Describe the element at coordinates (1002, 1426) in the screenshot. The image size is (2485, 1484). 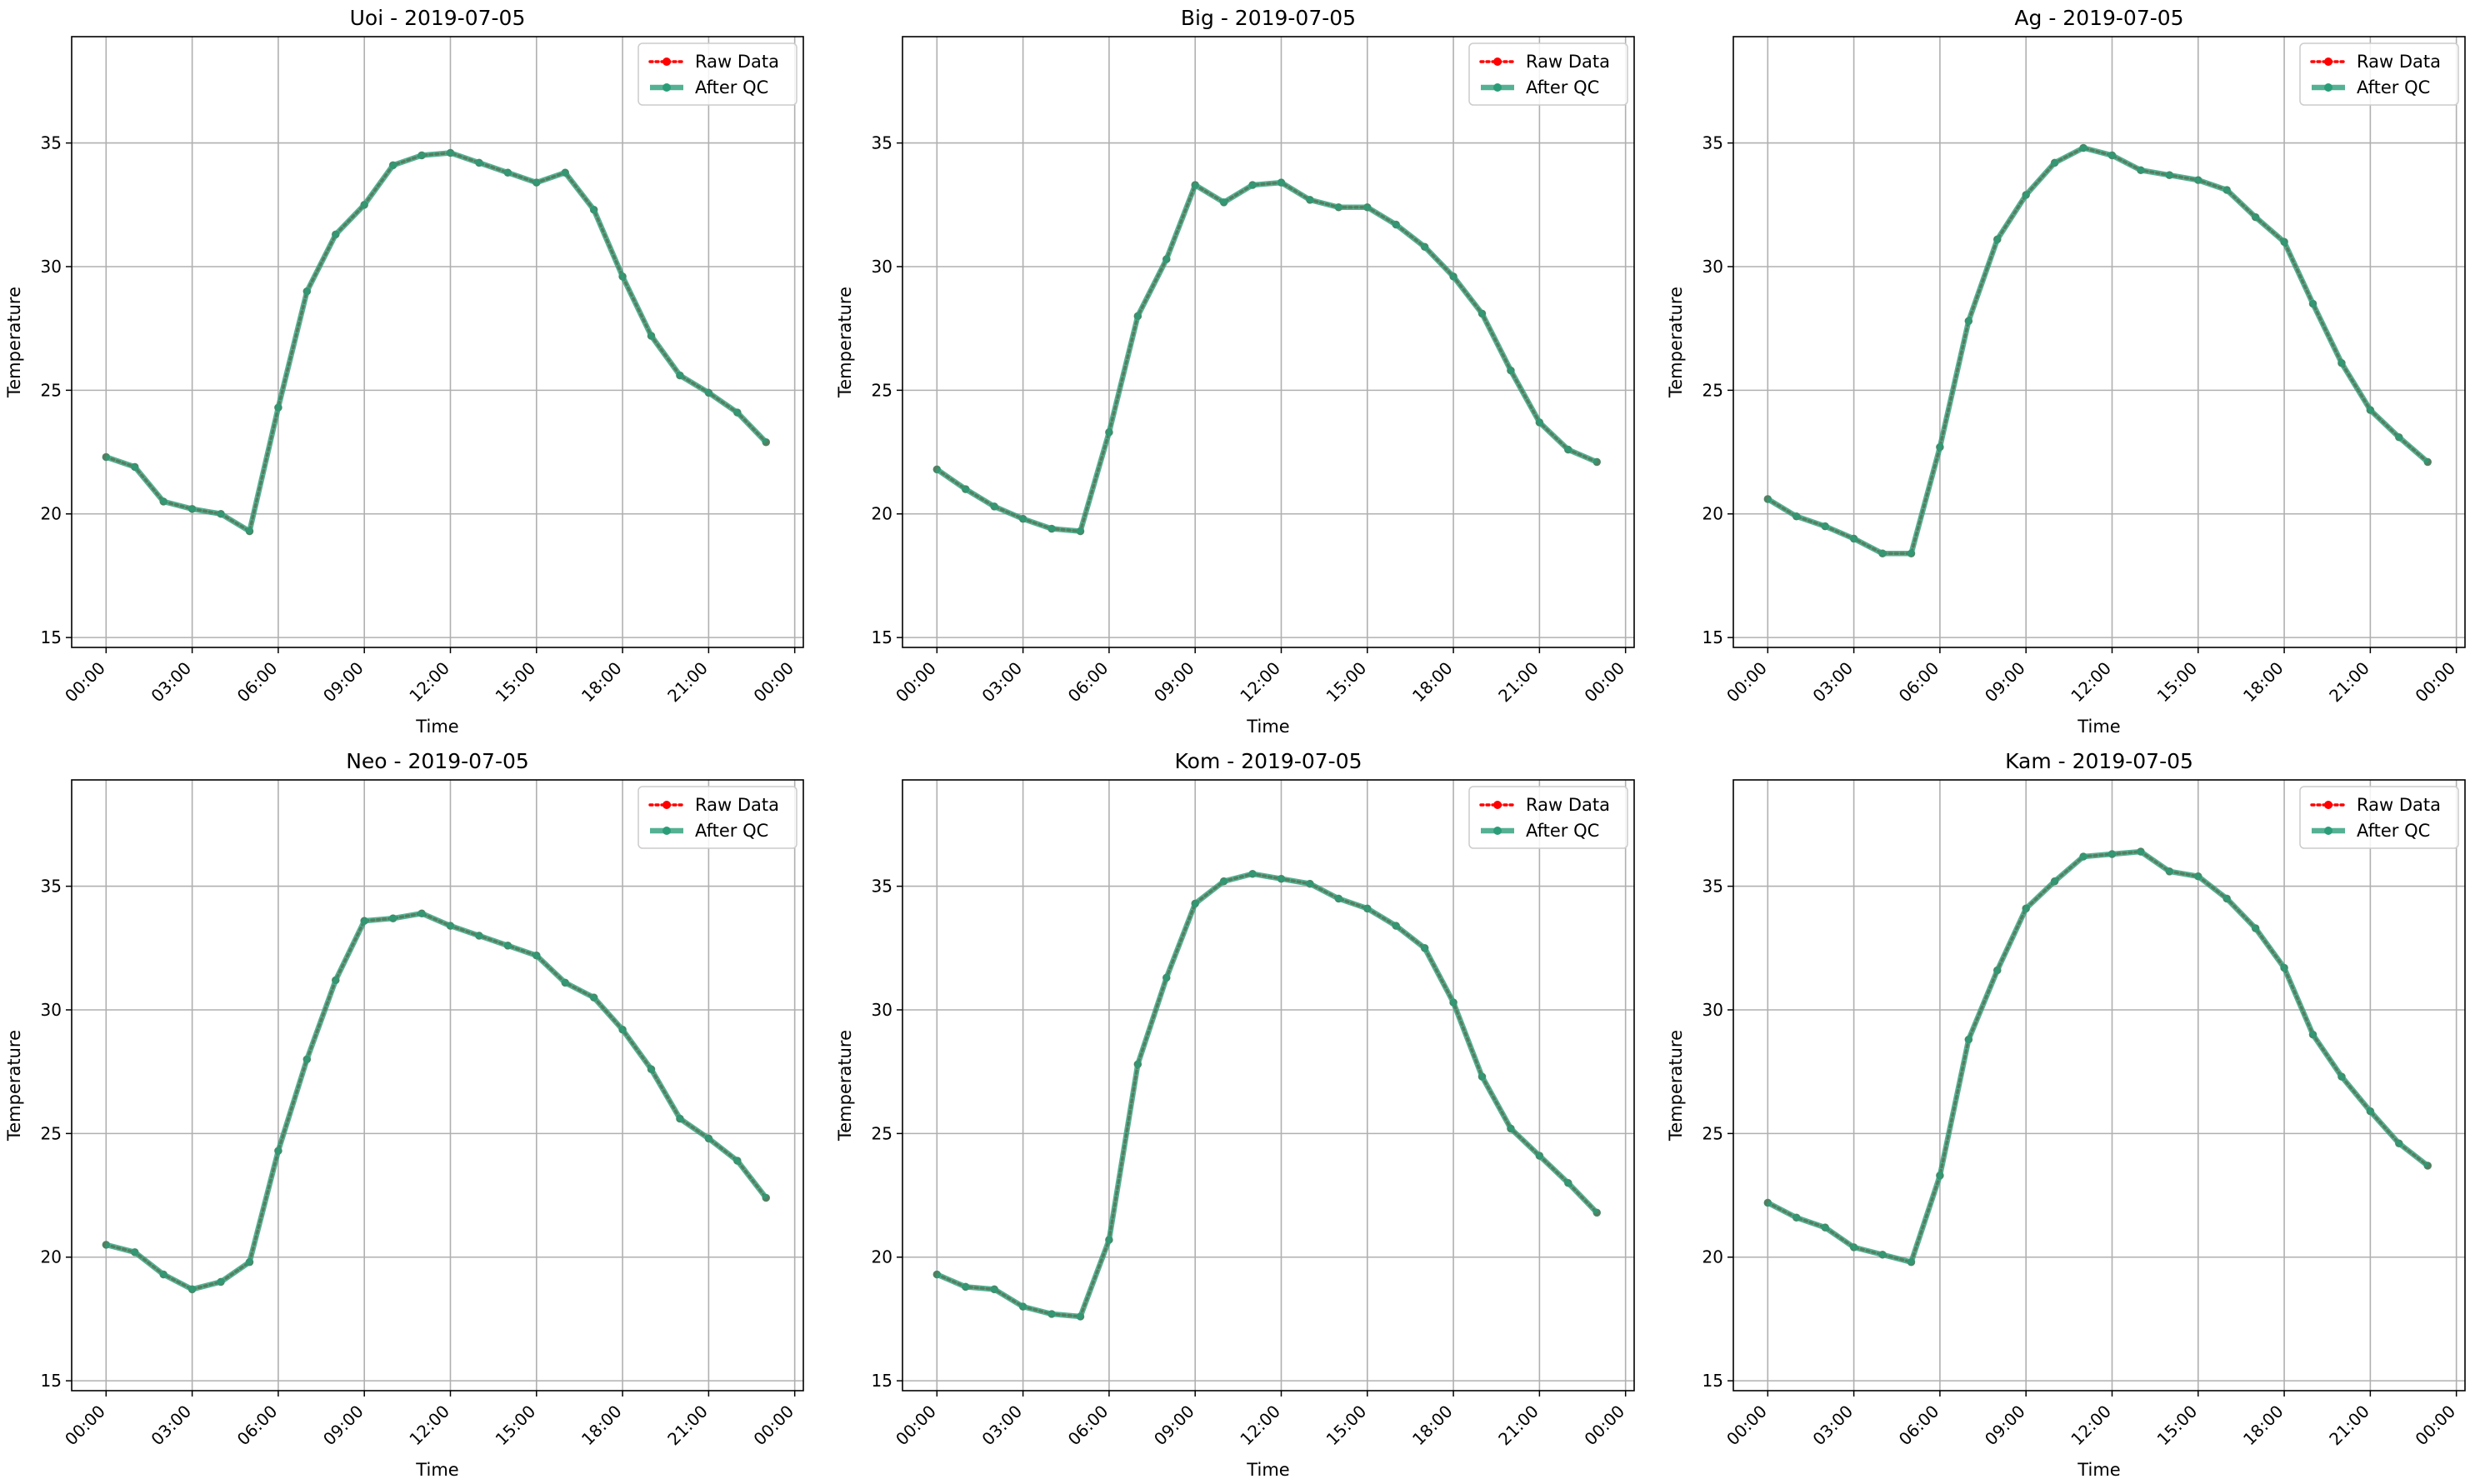
I see `x-tick-label: 03:00` at that location.